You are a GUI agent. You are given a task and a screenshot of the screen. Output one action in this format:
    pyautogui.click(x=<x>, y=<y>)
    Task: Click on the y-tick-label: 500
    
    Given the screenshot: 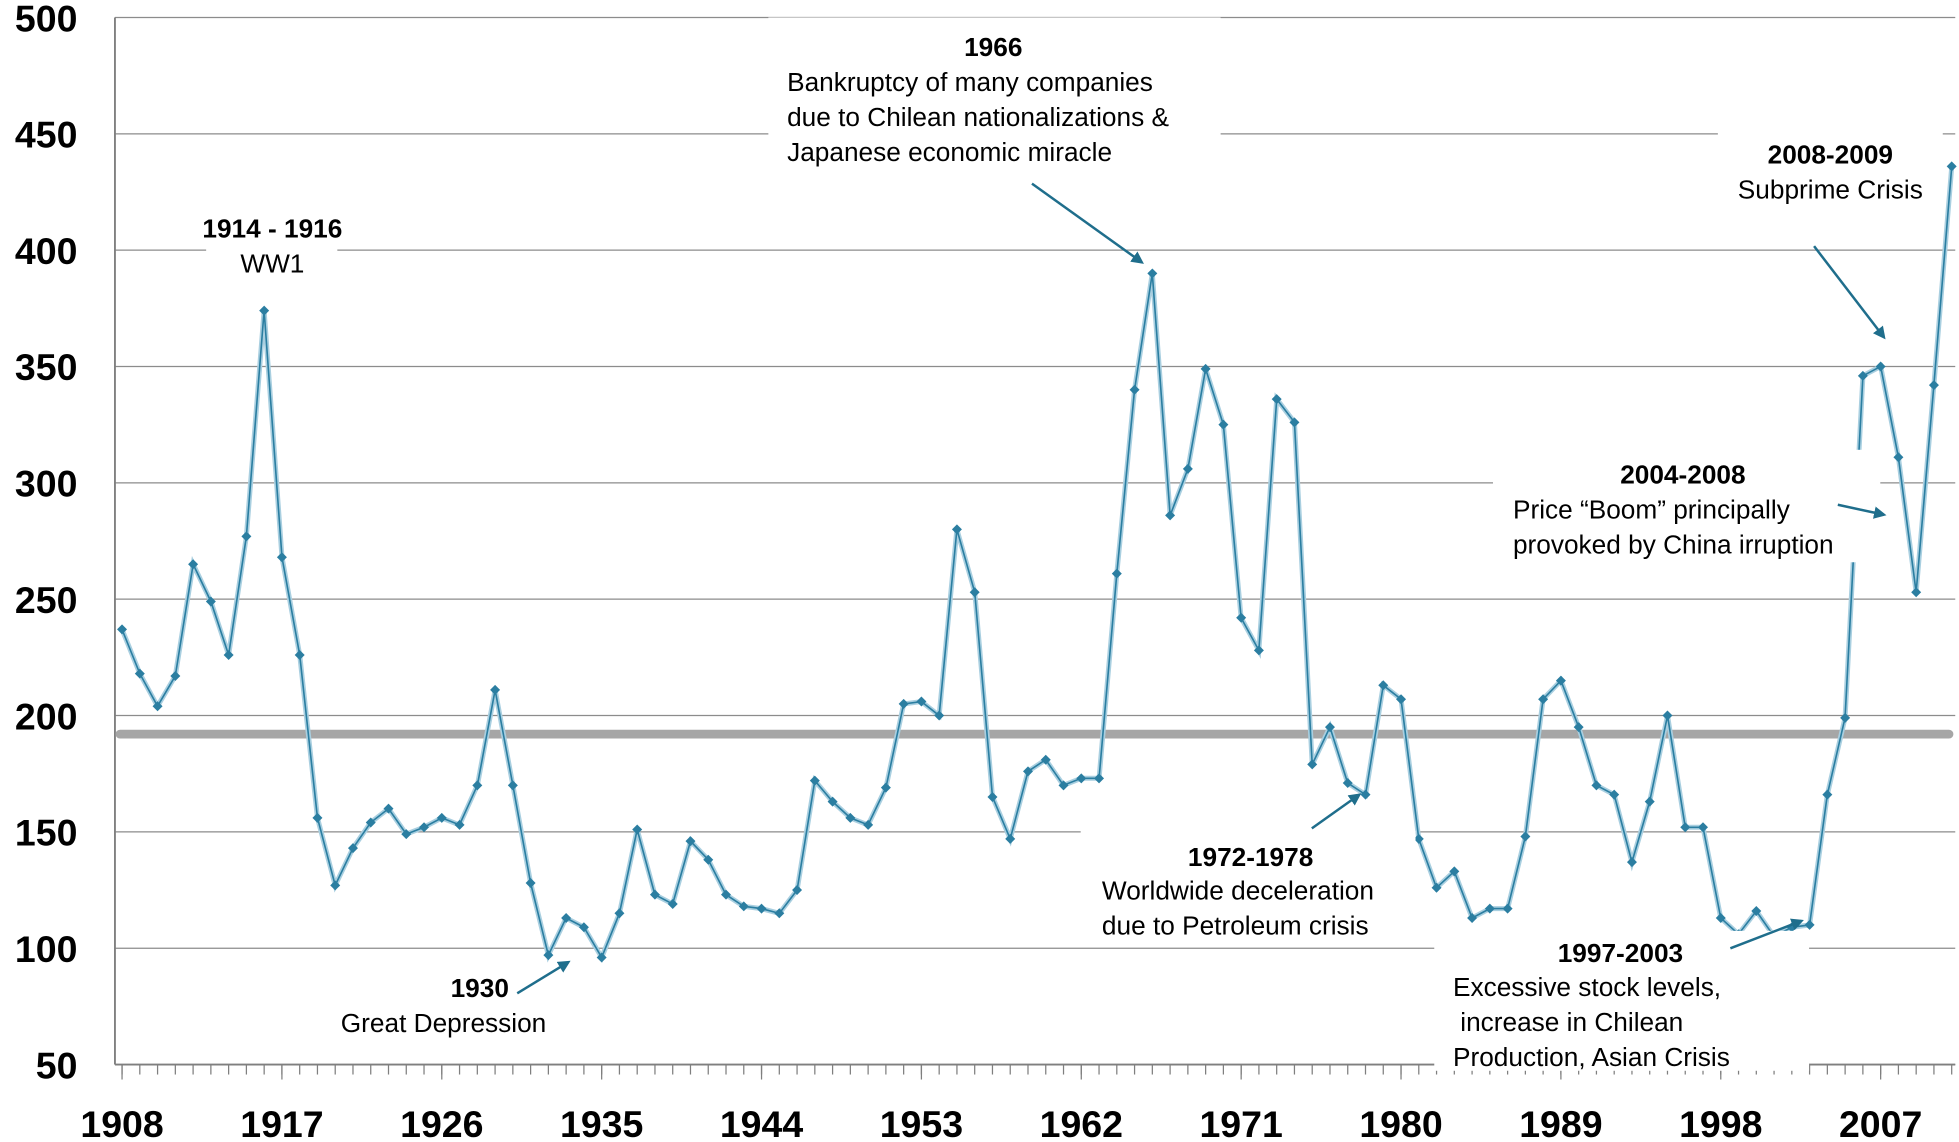 What is the action you would take?
    pyautogui.click(x=46, y=19)
    